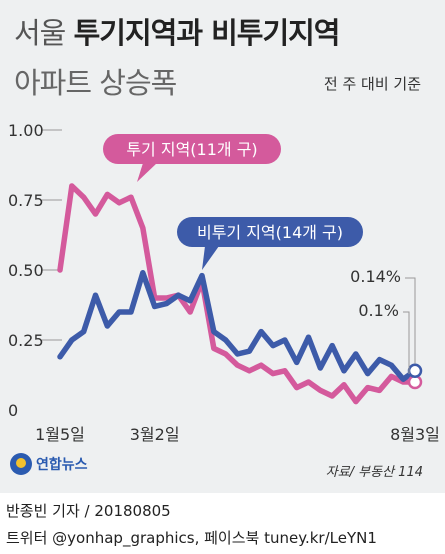  I want to click on leader-line-non-speculative, so click(410, 320).